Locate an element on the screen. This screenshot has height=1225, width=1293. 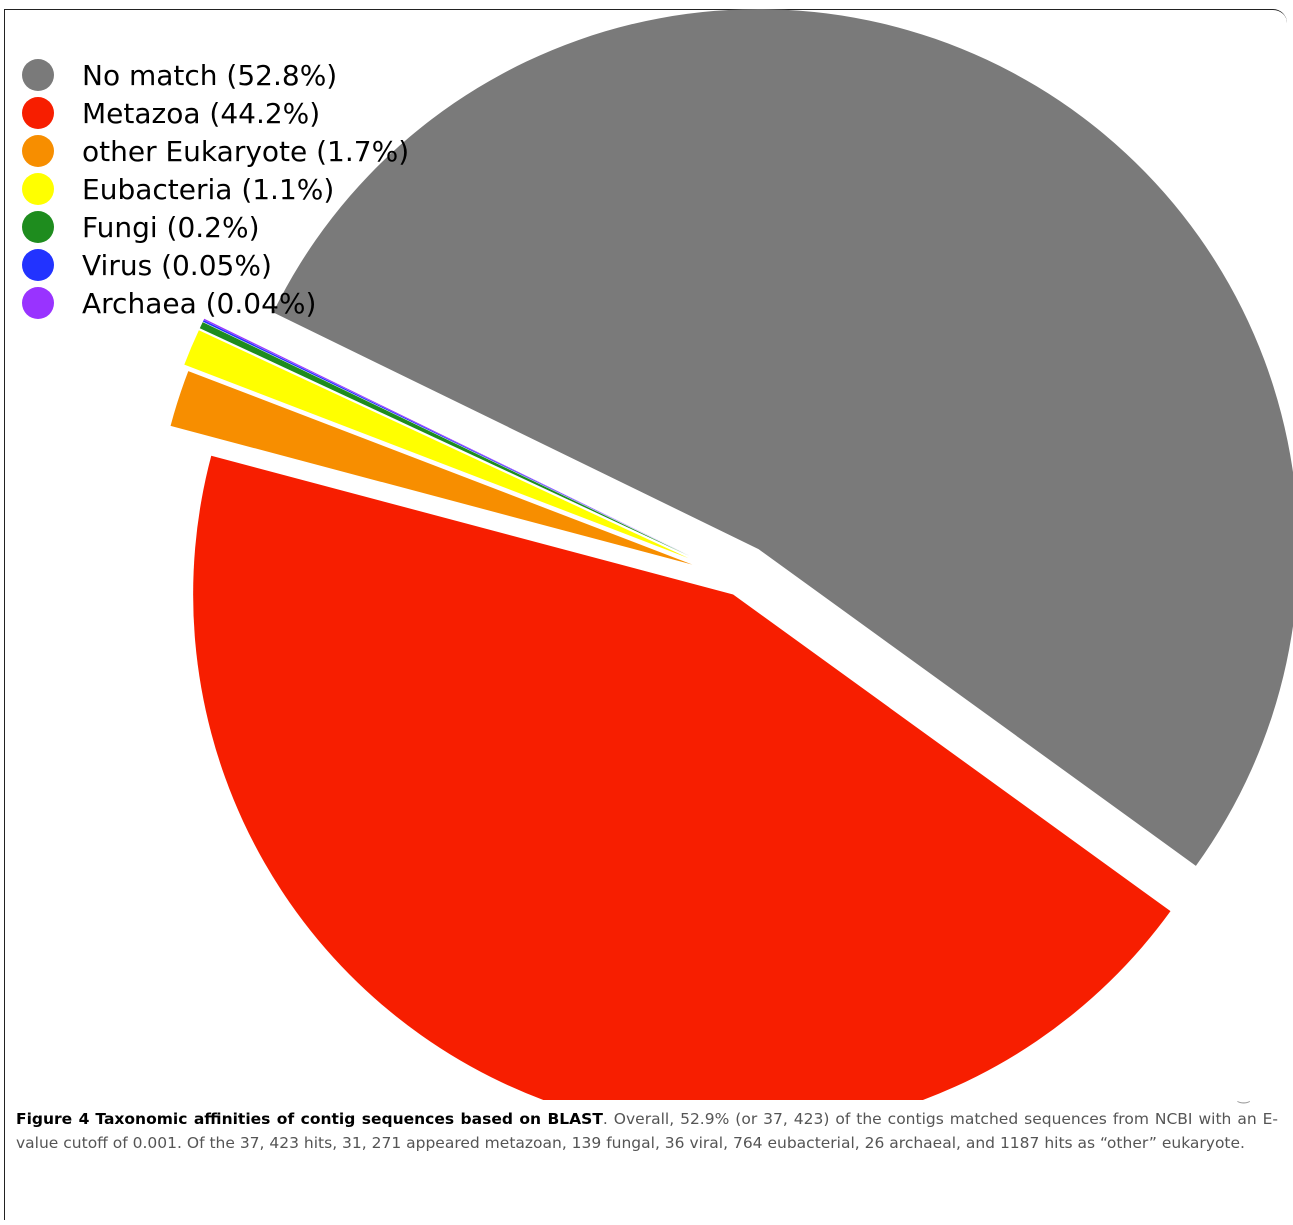
legend-item: Fungi (0.2%) is located at coordinates (215, 227).